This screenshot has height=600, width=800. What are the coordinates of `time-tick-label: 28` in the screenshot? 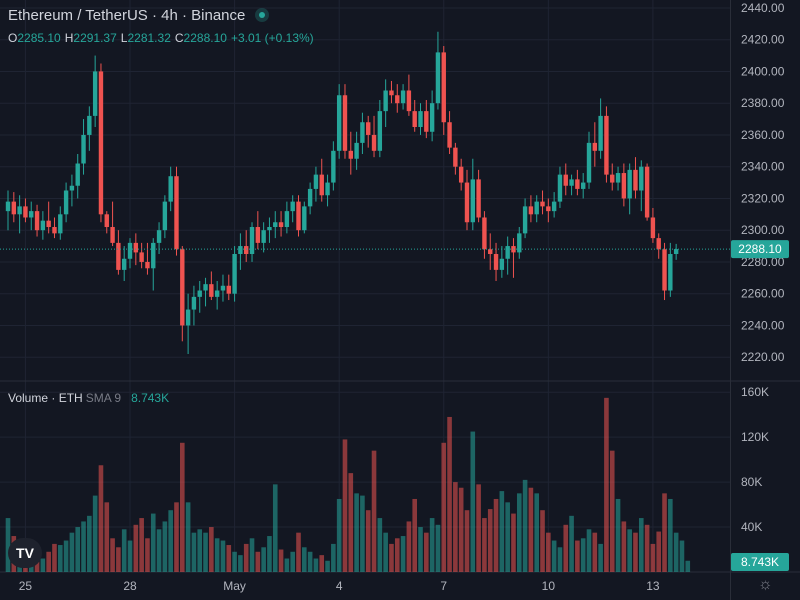 It's located at (130, 586).